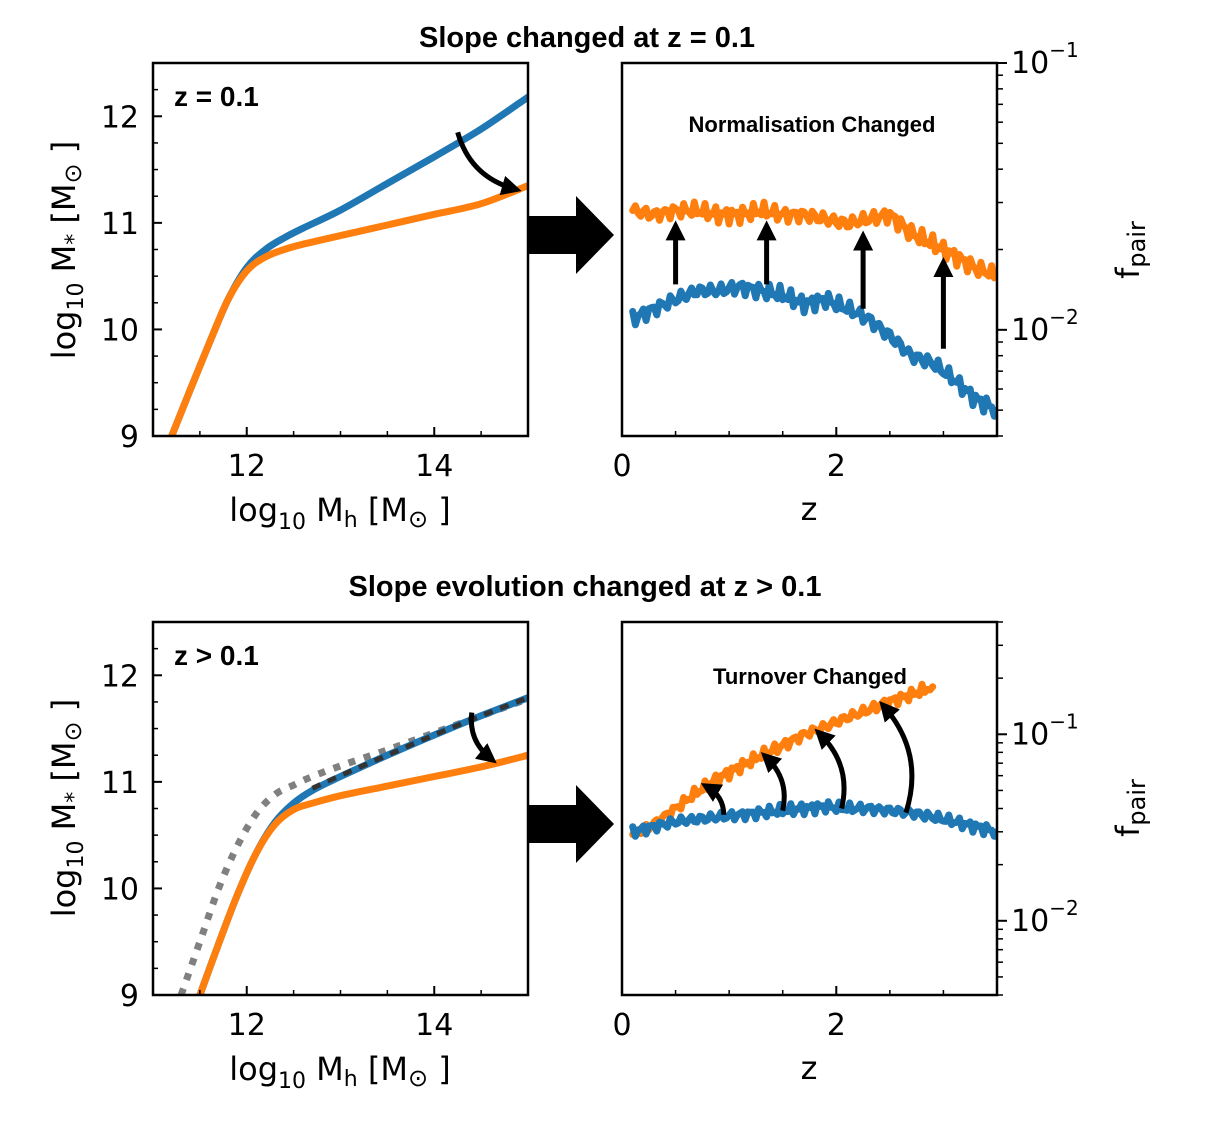  I want to click on panel-annotation: z = 0.1, so click(216, 96).